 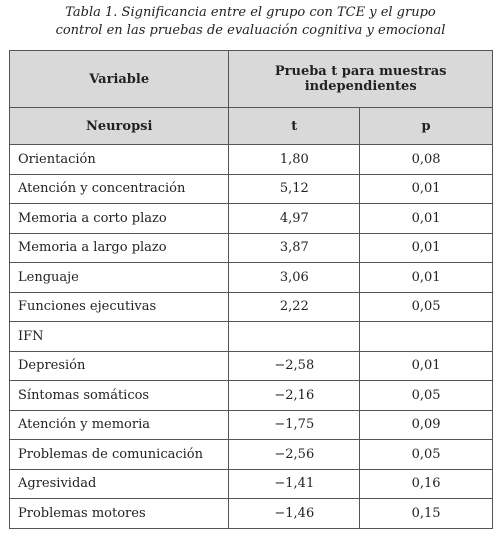 I want to click on table-row: Memoria a largo plazo 3,87 0,01, so click(x=250, y=247).